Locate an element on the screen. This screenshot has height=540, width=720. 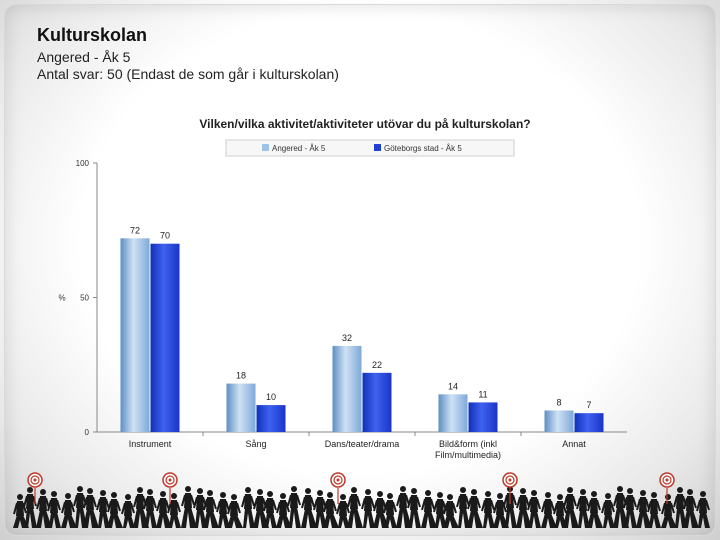
bar-value-label: 22 is located at coordinates (377, 365).